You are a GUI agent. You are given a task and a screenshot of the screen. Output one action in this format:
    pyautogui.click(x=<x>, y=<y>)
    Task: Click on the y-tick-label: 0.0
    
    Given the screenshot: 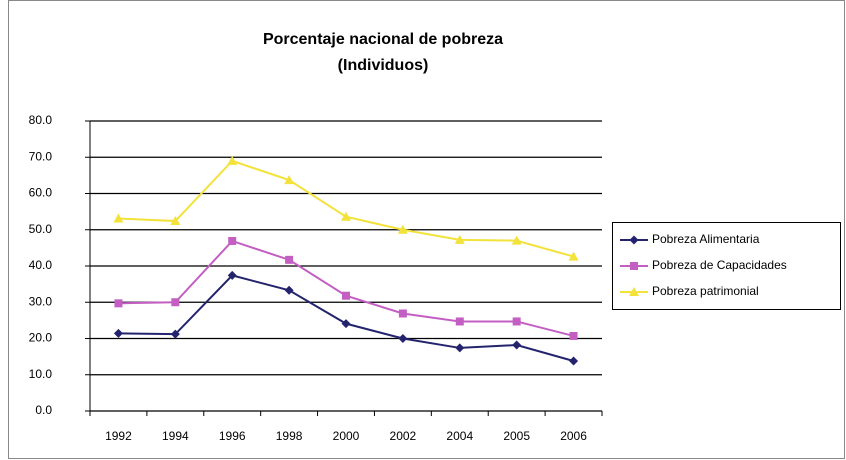 What is the action you would take?
    pyautogui.click(x=43, y=410)
    